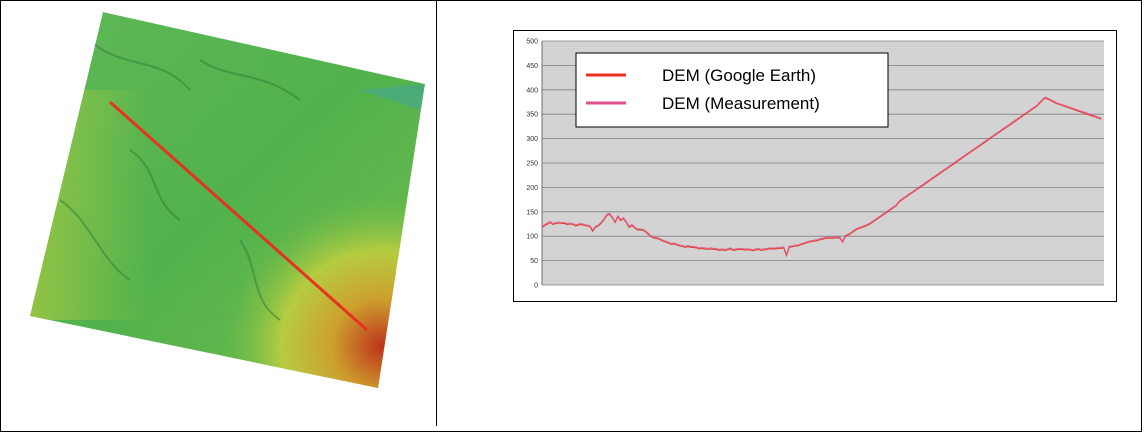  Describe the element at coordinates (238, 216) in the screenshot. I see `transect-line` at that location.